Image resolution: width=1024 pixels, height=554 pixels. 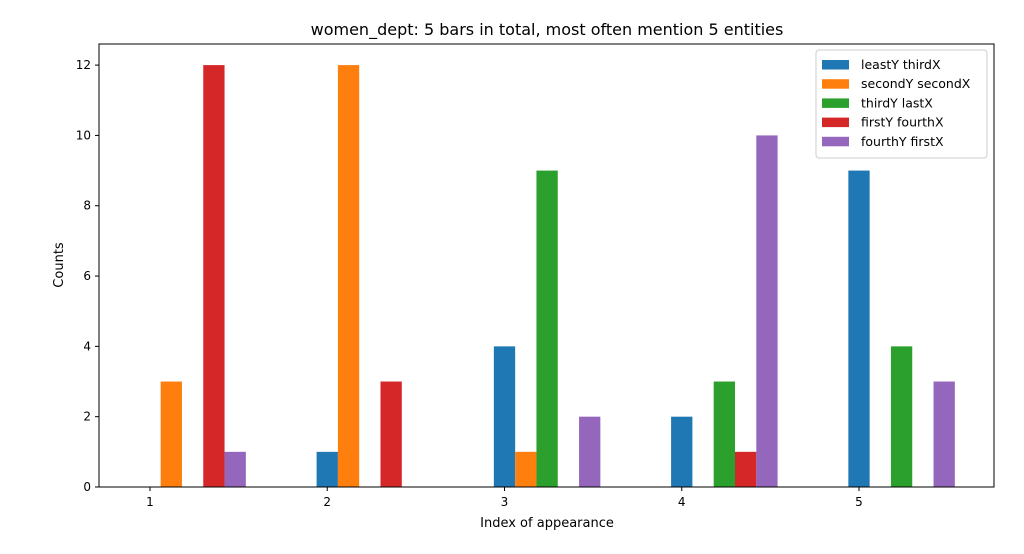 What do you see at coordinates (547, 523) in the screenshot?
I see `x-axis-label: Index of appearance` at bounding box center [547, 523].